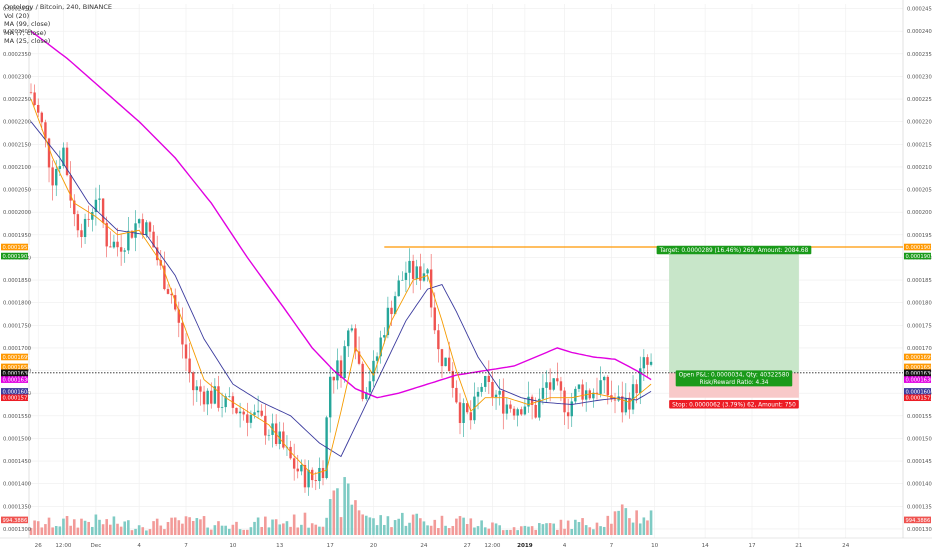  I want to click on price-tag-text: 0.0001903, so click(919, 248).